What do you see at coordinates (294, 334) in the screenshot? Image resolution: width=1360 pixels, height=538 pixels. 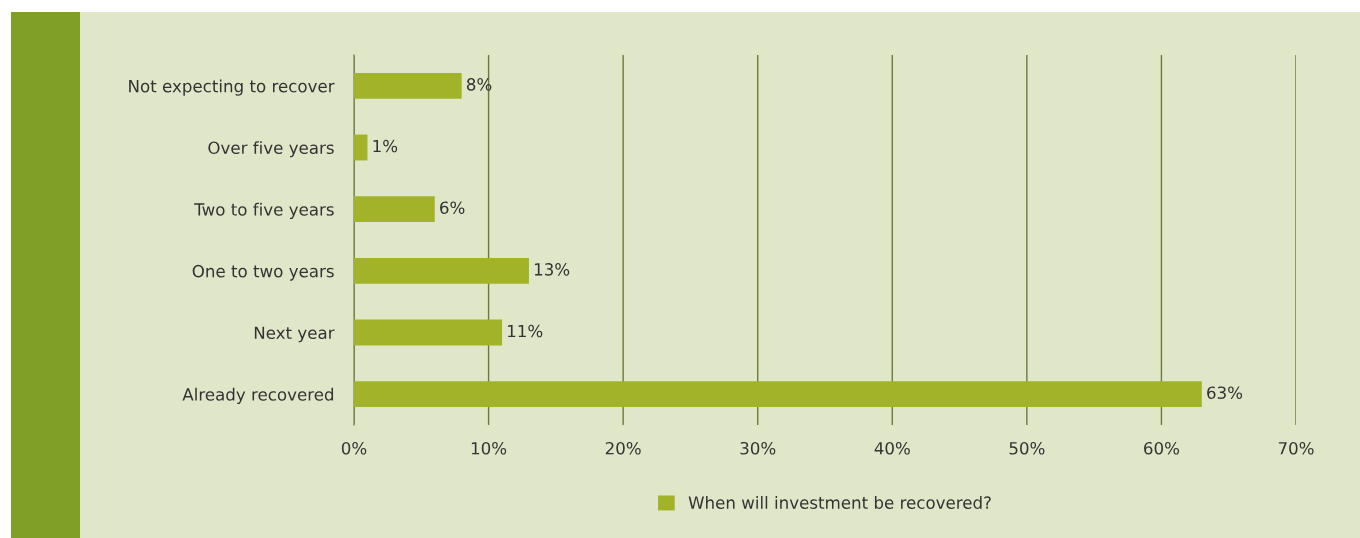 I see `y-tick-label: Next year` at bounding box center [294, 334].